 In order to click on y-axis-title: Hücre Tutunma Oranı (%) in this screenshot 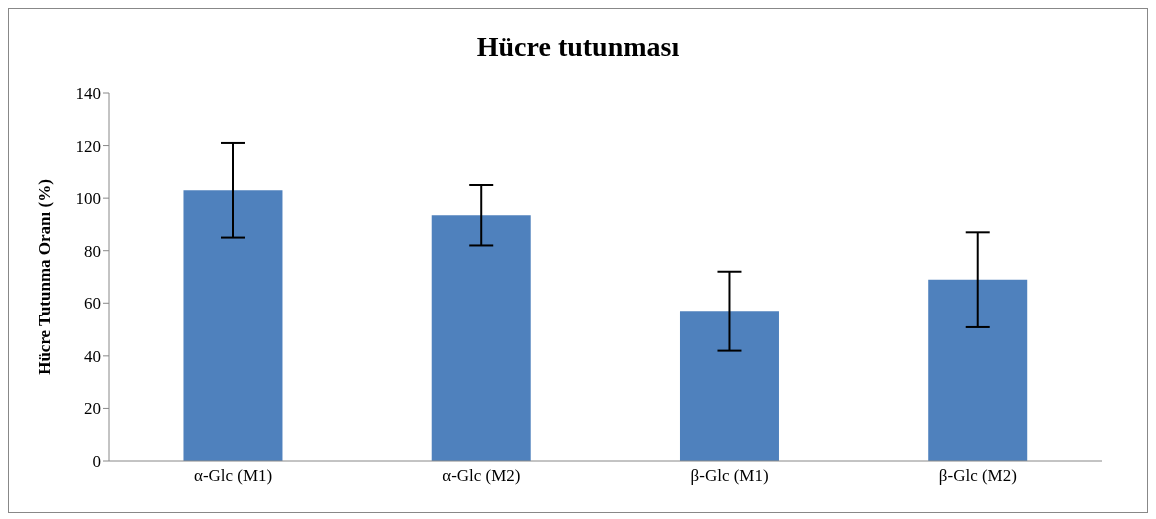, I will do `click(45, 277)`.